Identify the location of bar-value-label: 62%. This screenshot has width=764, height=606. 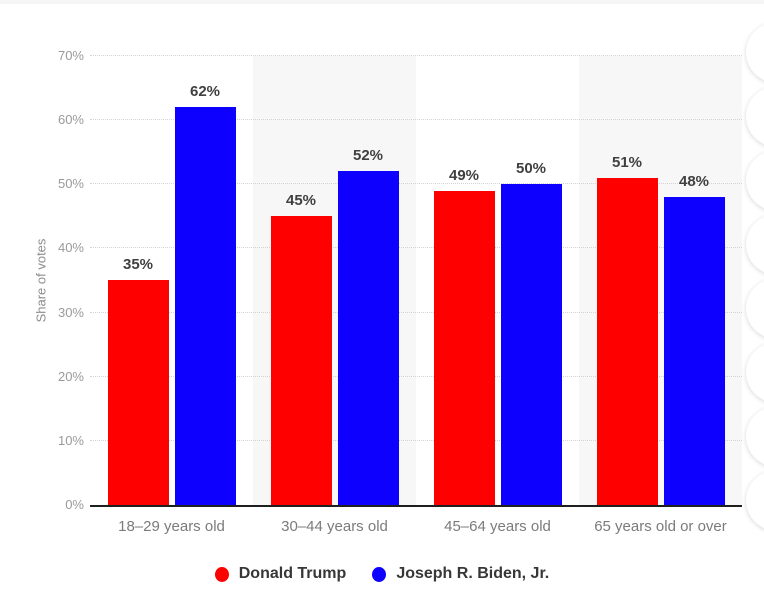
(205, 91).